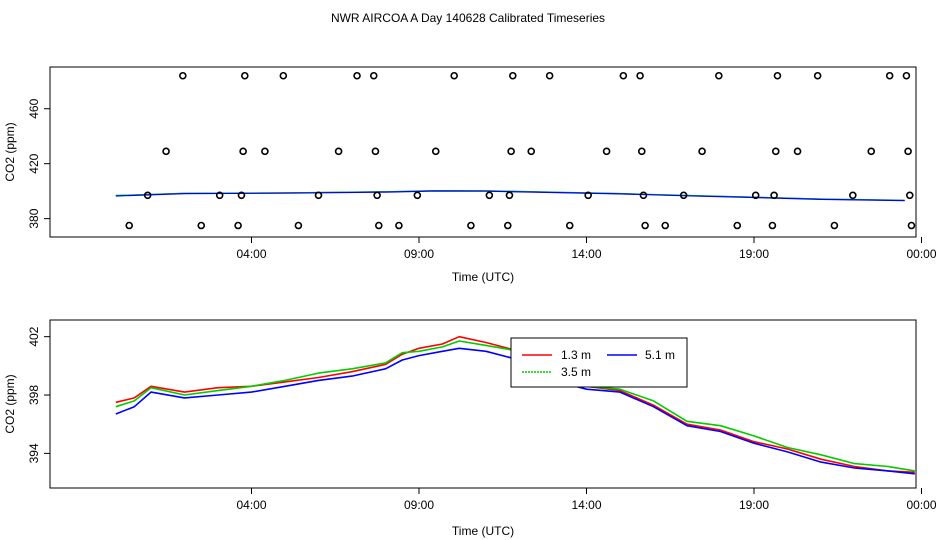 The width and height of the screenshot is (936, 540). What do you see at coordinates (576, 372) in the screenshot?
I see `legend-label-3-5m: 3.5 m` at bounding box center [576, 372].